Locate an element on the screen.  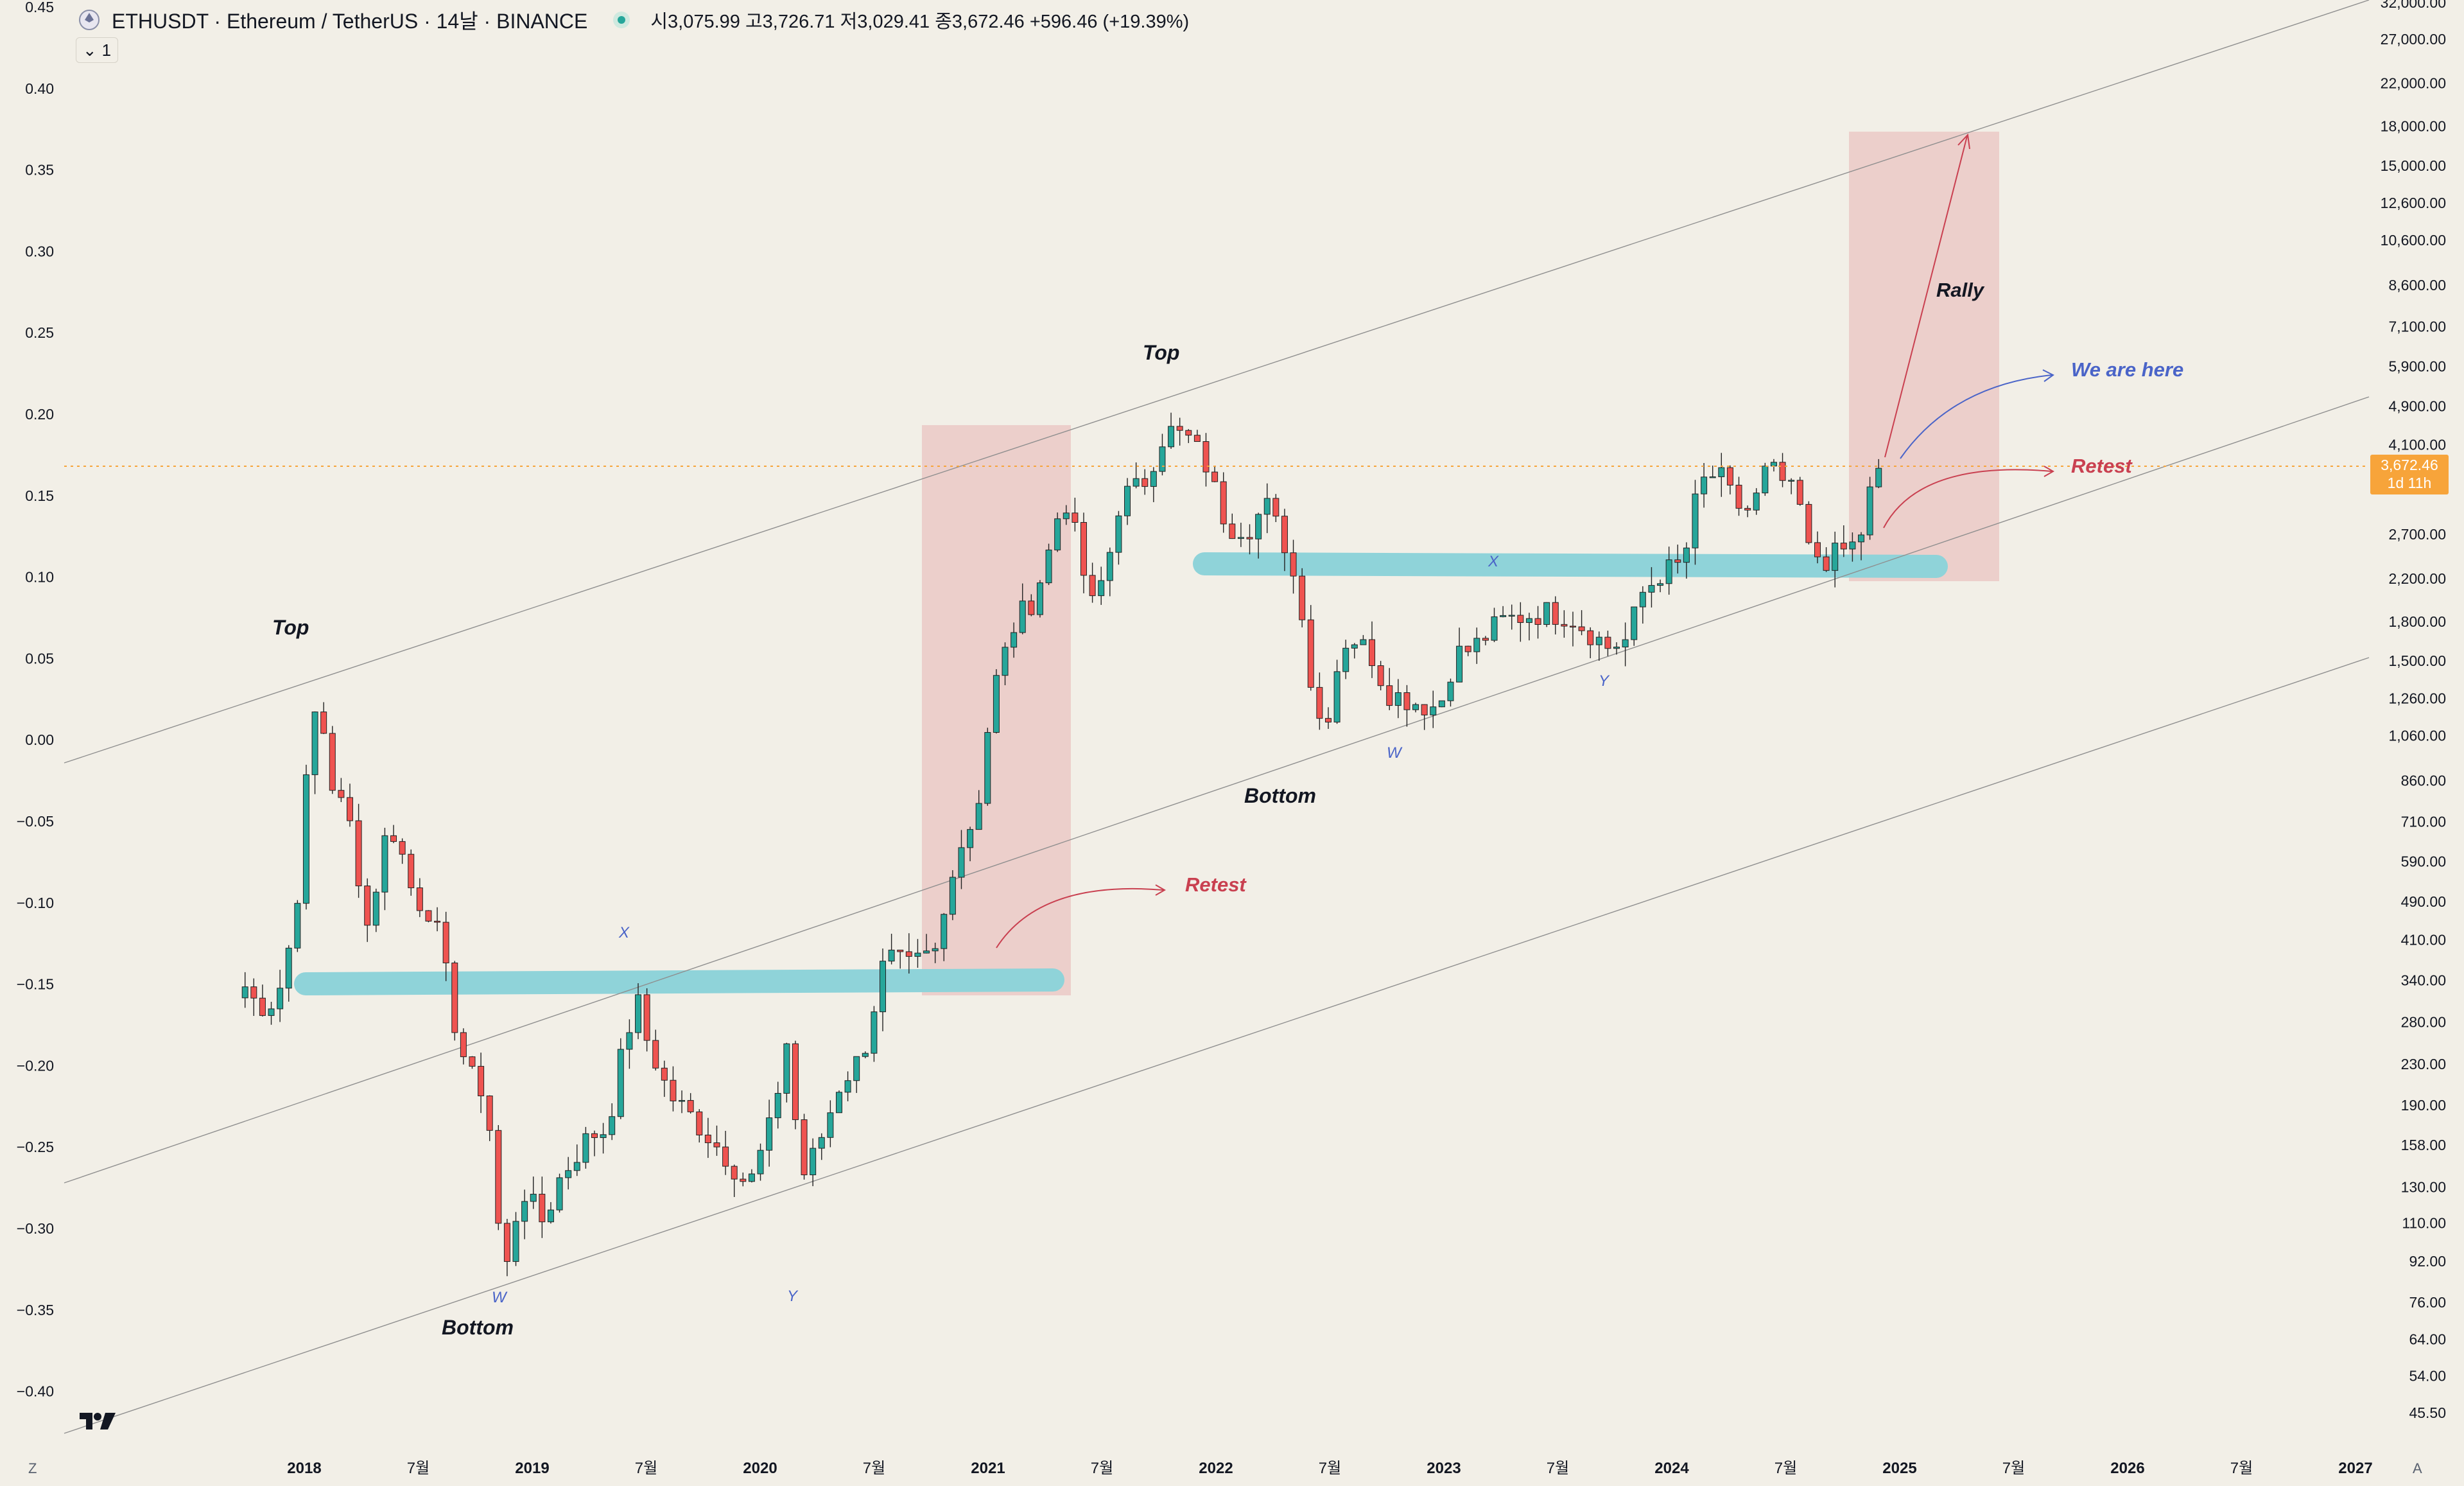
time-tick-label: 7월 is located at coordinates (1330, 1468).